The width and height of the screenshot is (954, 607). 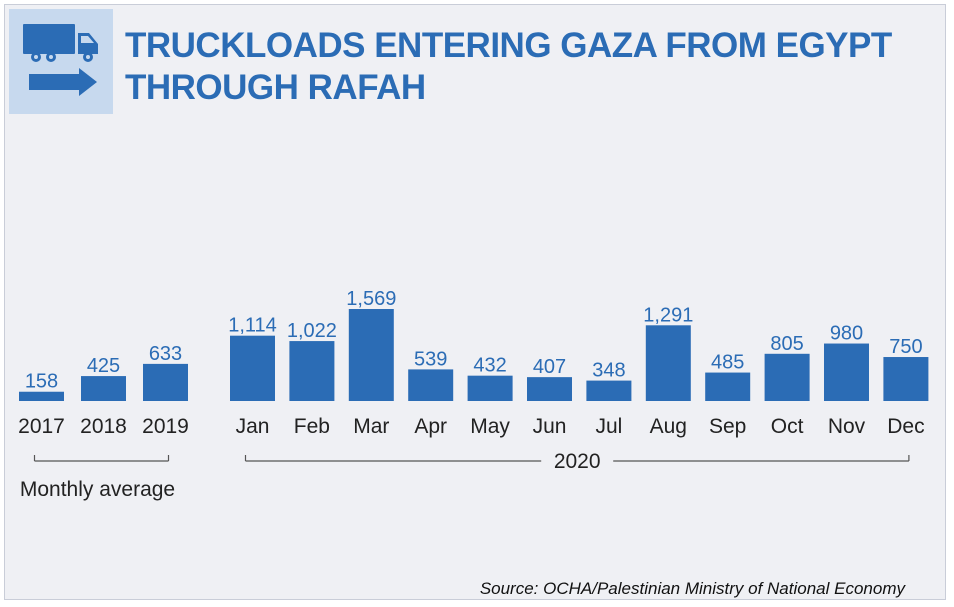 I want to click on x-tick-label: 2019, so click(x=165, y=426).